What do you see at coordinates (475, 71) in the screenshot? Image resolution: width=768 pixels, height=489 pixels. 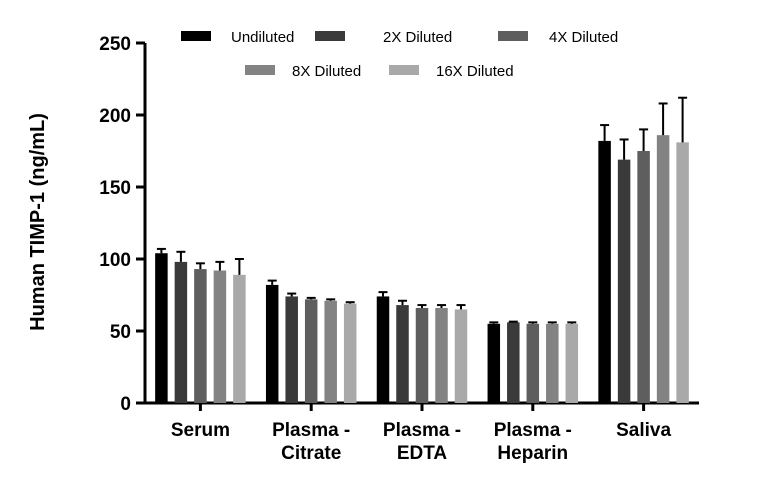 I see `legend-label: 16X Diluted` at bounding box center [475, 71].